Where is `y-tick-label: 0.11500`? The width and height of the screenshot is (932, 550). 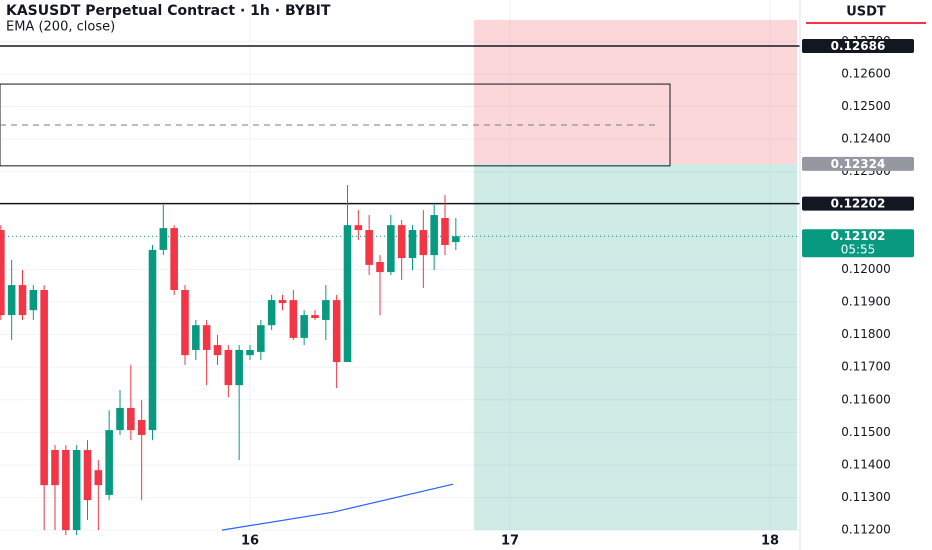 y-tick-label: 0.11500 is located at coordinates (866, 432).